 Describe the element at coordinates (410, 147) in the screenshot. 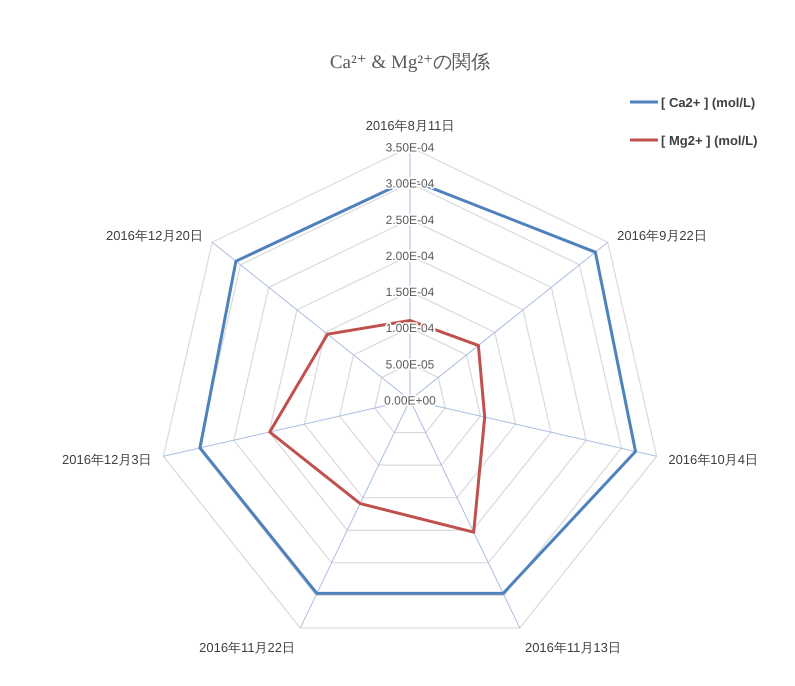

I see `ytick: 3.50E-04` at that location.